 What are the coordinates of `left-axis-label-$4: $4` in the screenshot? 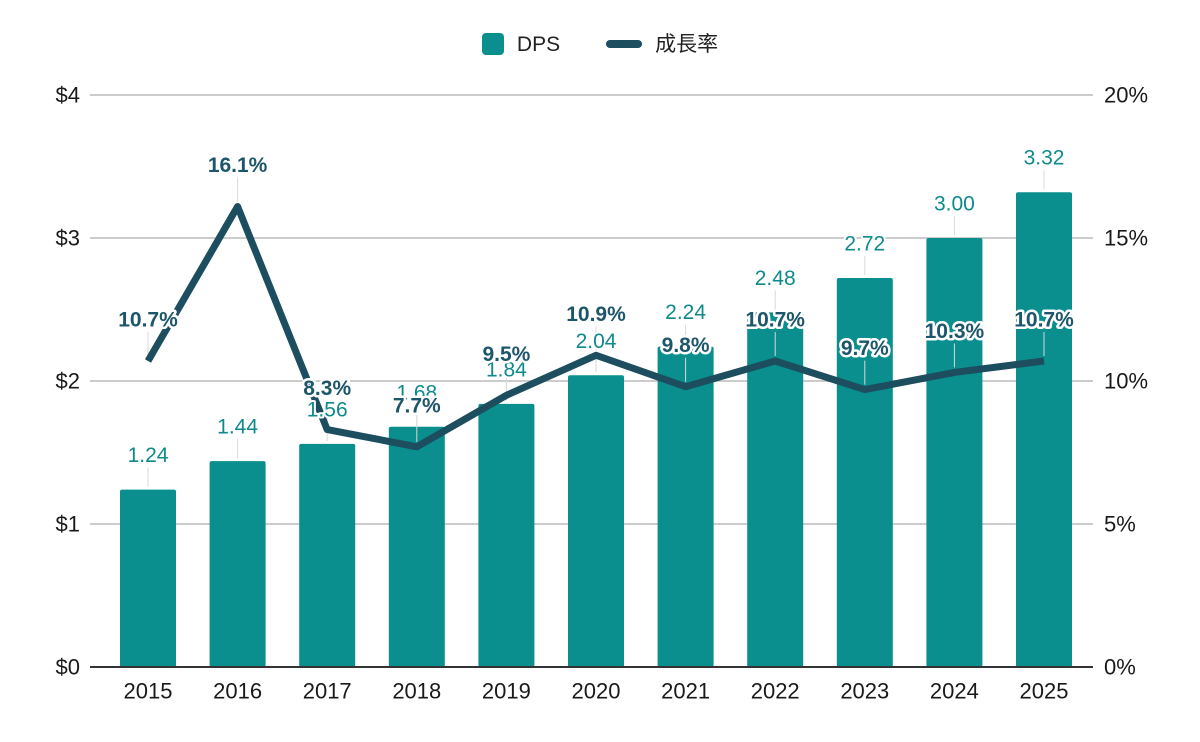 It's located at (68, 95).